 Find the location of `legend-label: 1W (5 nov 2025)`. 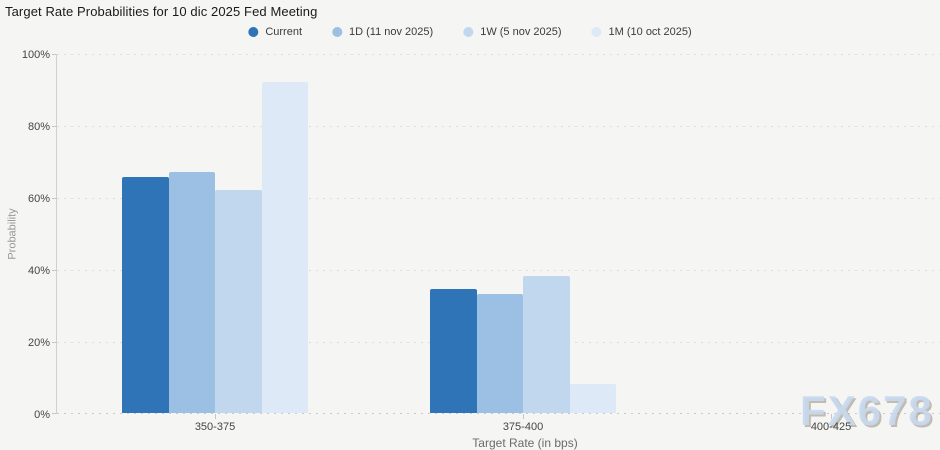

legend-label: 1W (5 nov 2025) is located at coordinates (521, 32).